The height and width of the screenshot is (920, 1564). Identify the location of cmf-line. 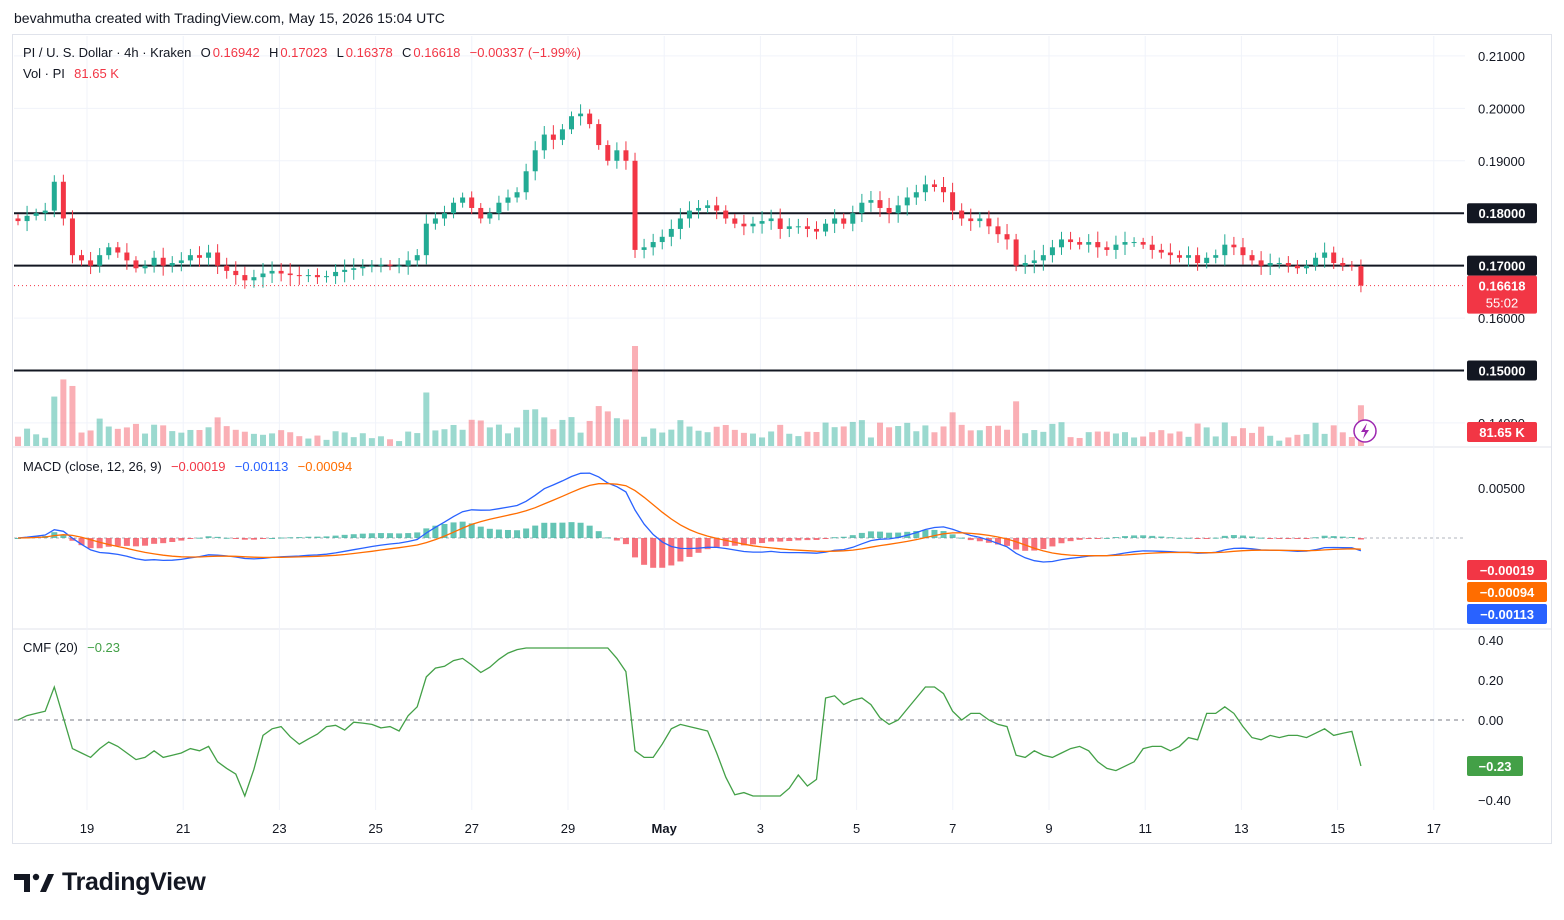
(689, 722).